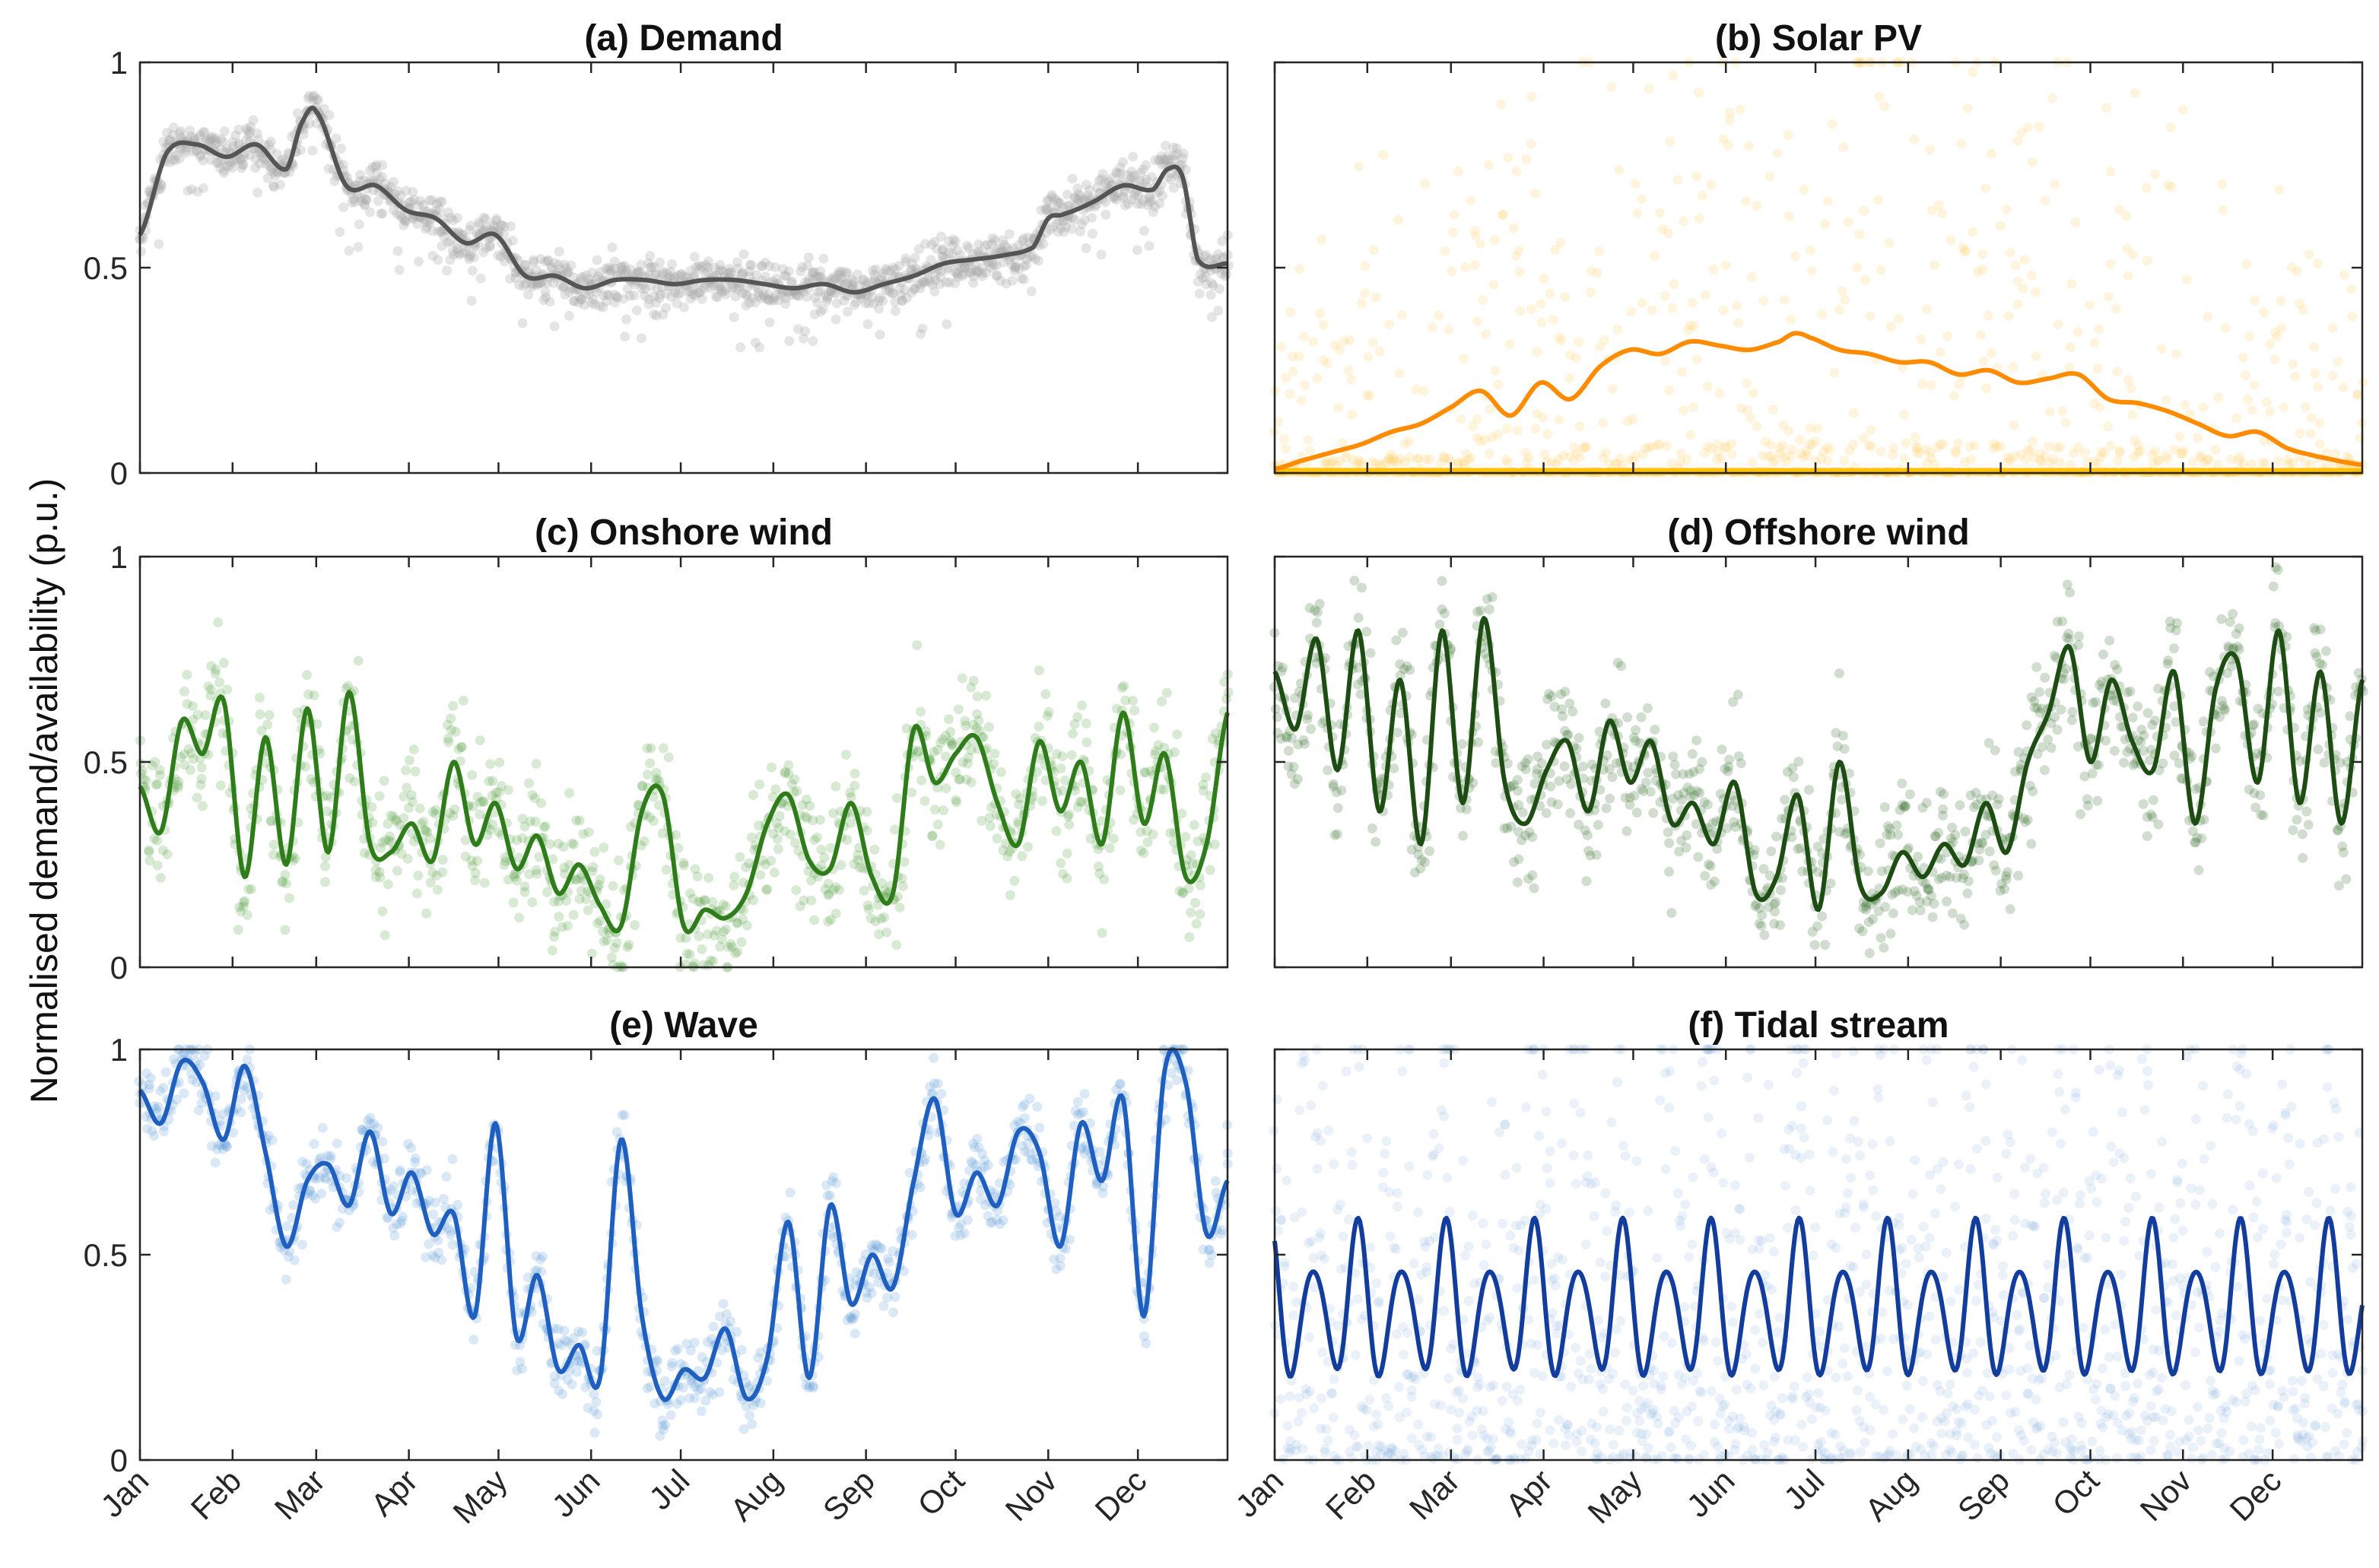  I want to click on series-line-b, so click(1818, 401).